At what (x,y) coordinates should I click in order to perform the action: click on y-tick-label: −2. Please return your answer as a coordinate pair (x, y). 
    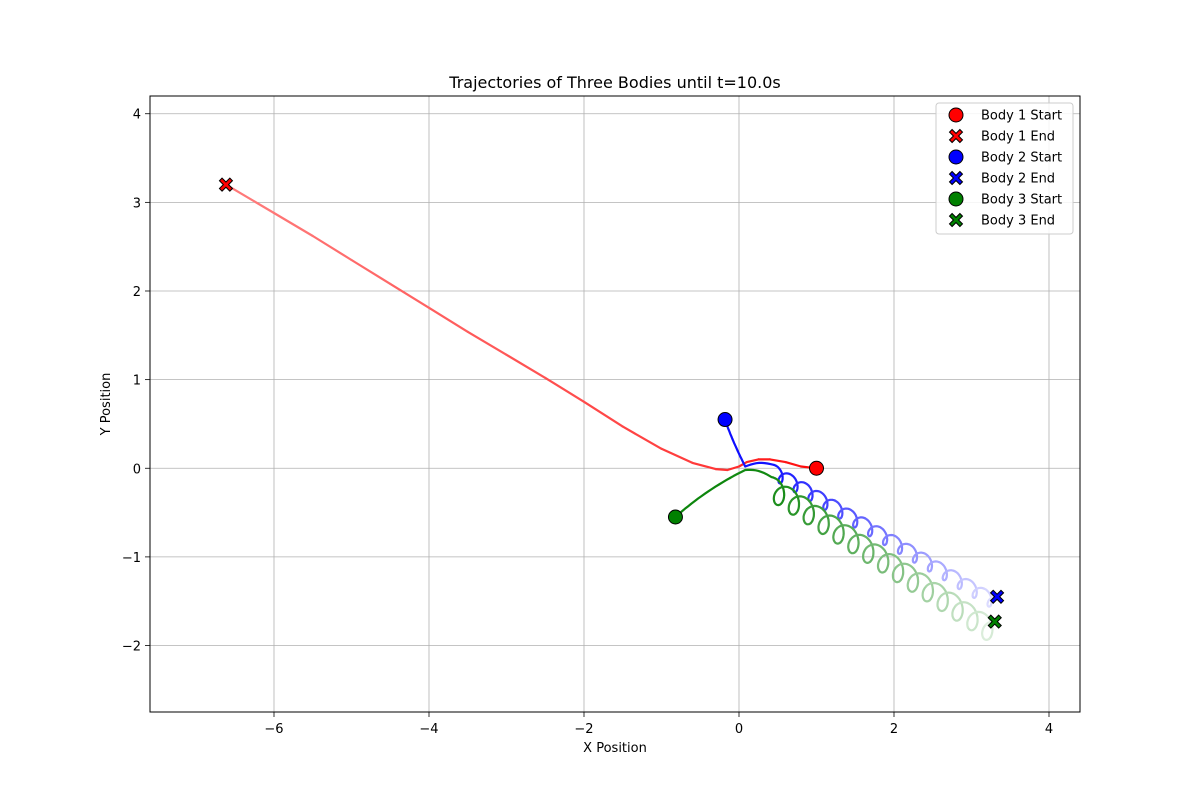
    Looking at the image, I should click on (131, 647).